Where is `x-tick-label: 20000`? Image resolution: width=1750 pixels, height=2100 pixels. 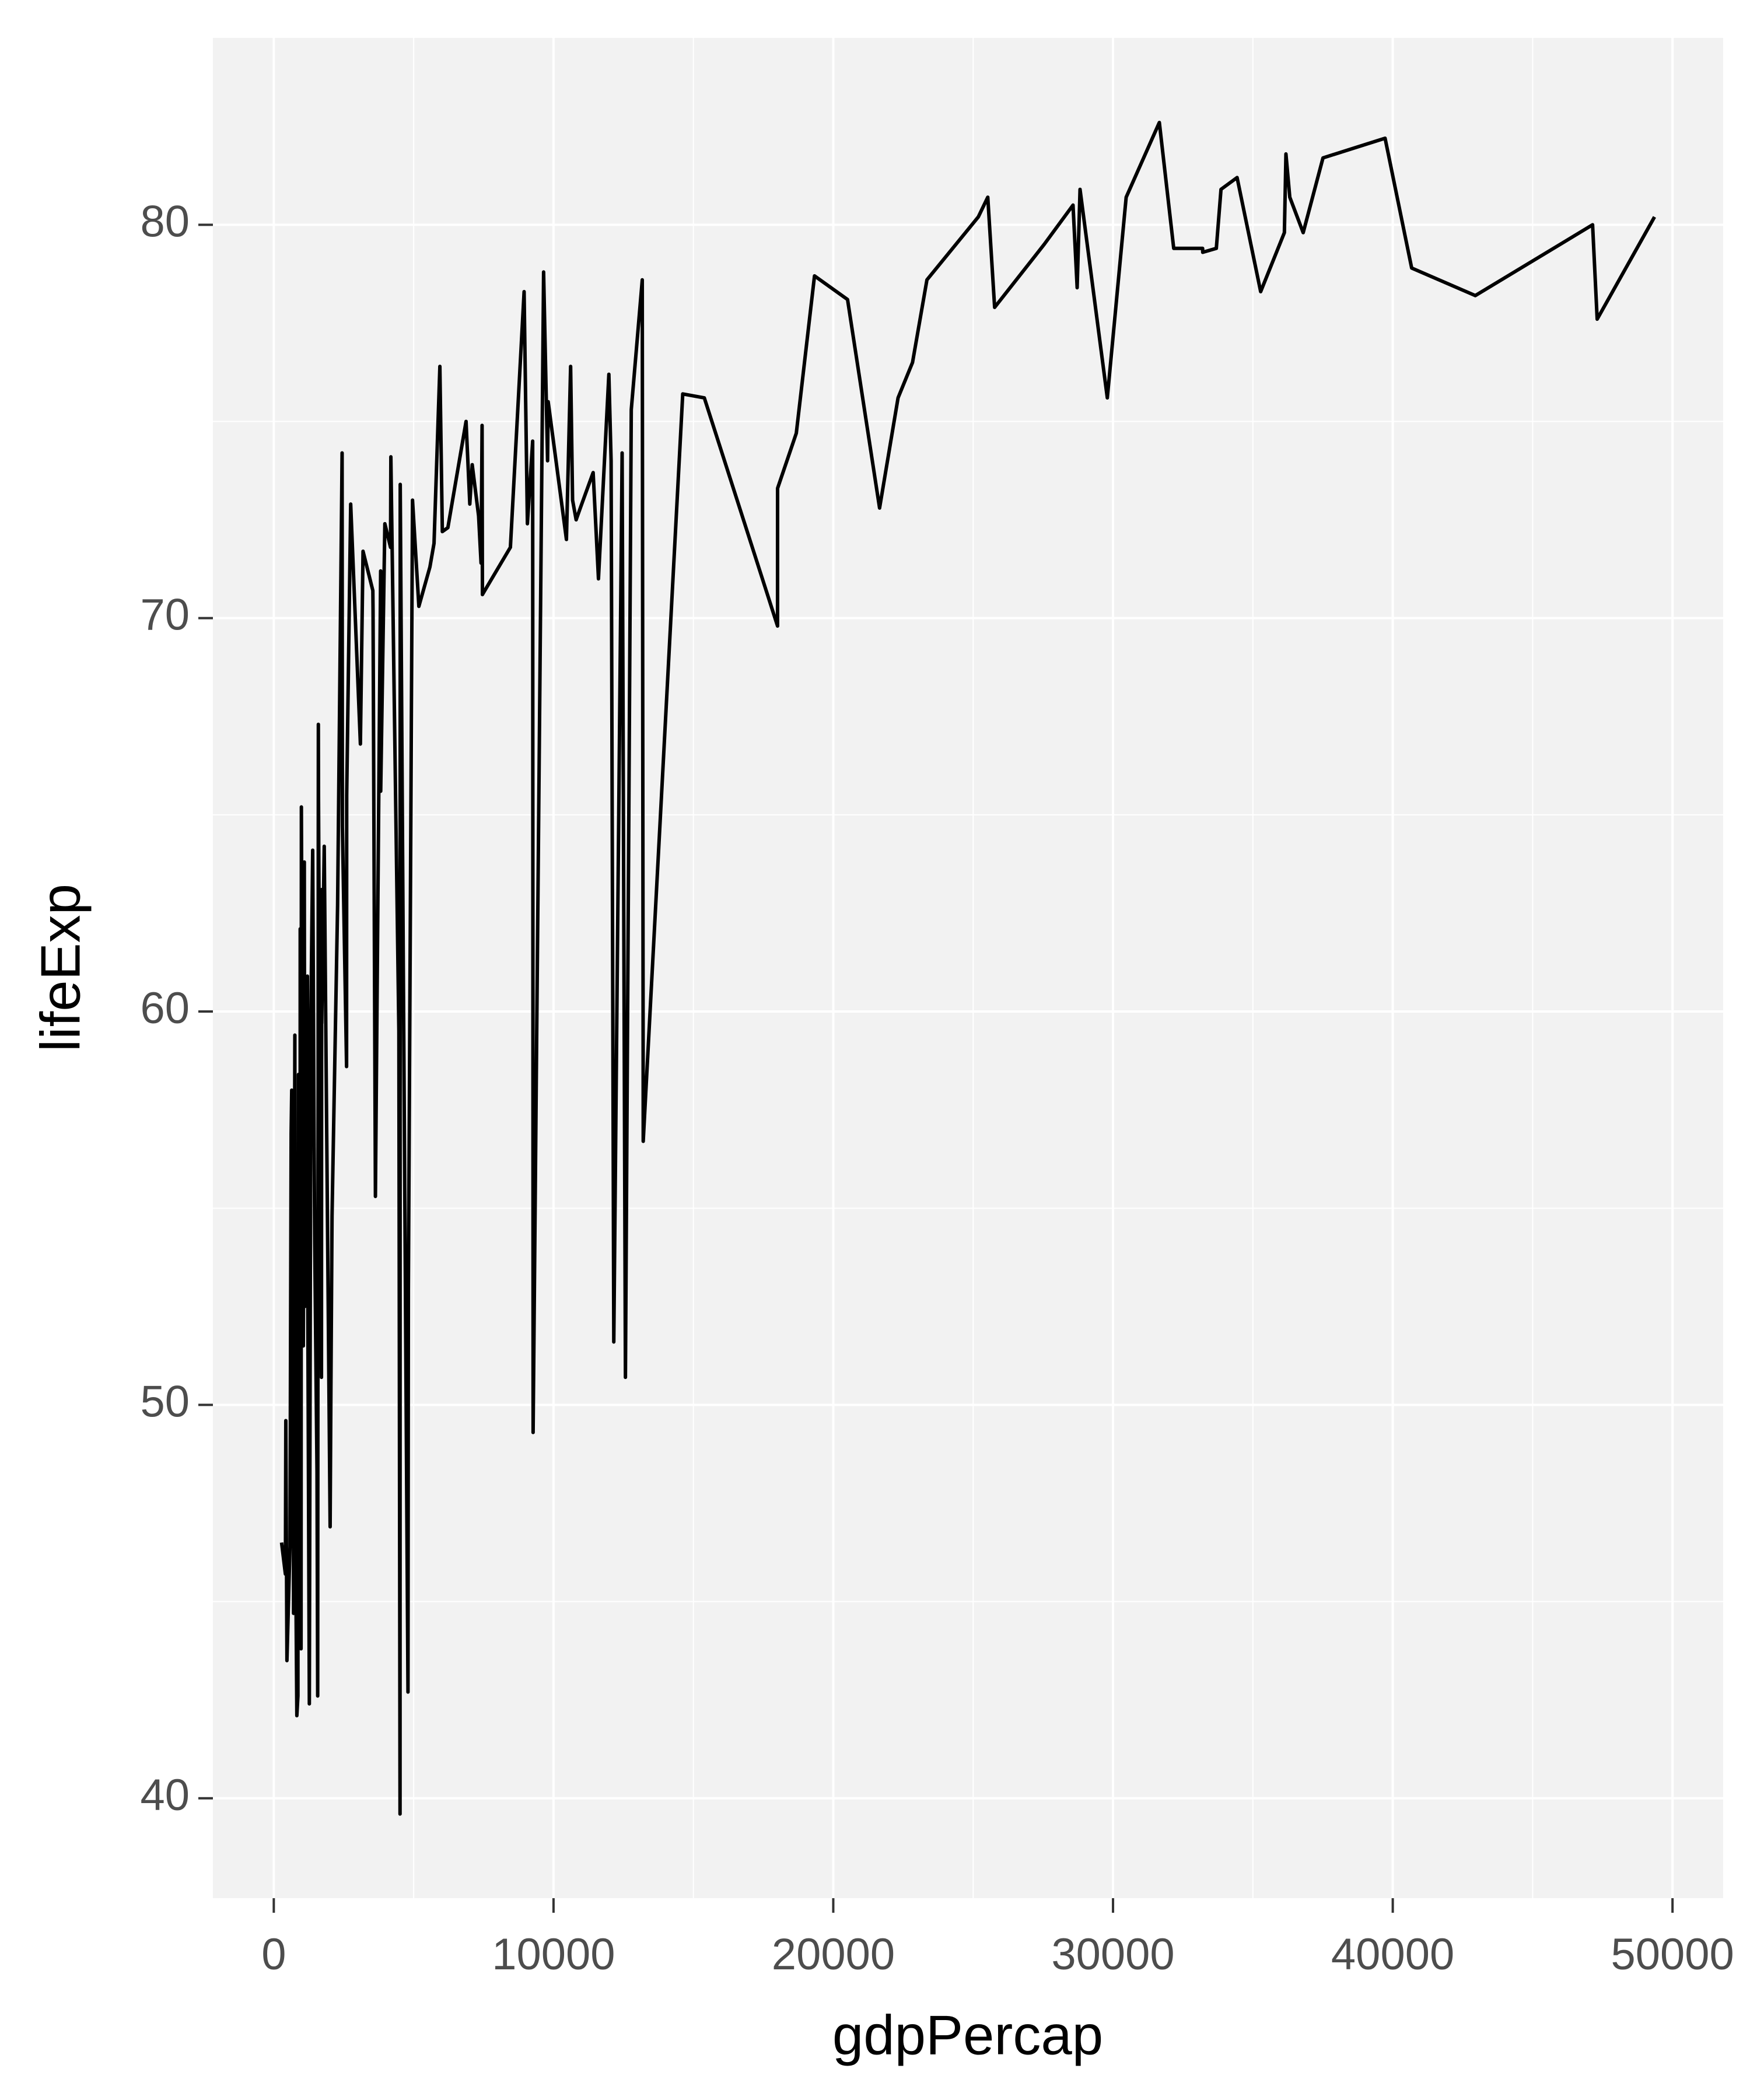
x-tick-label: 20000 is located at coordinates (834, 1954).